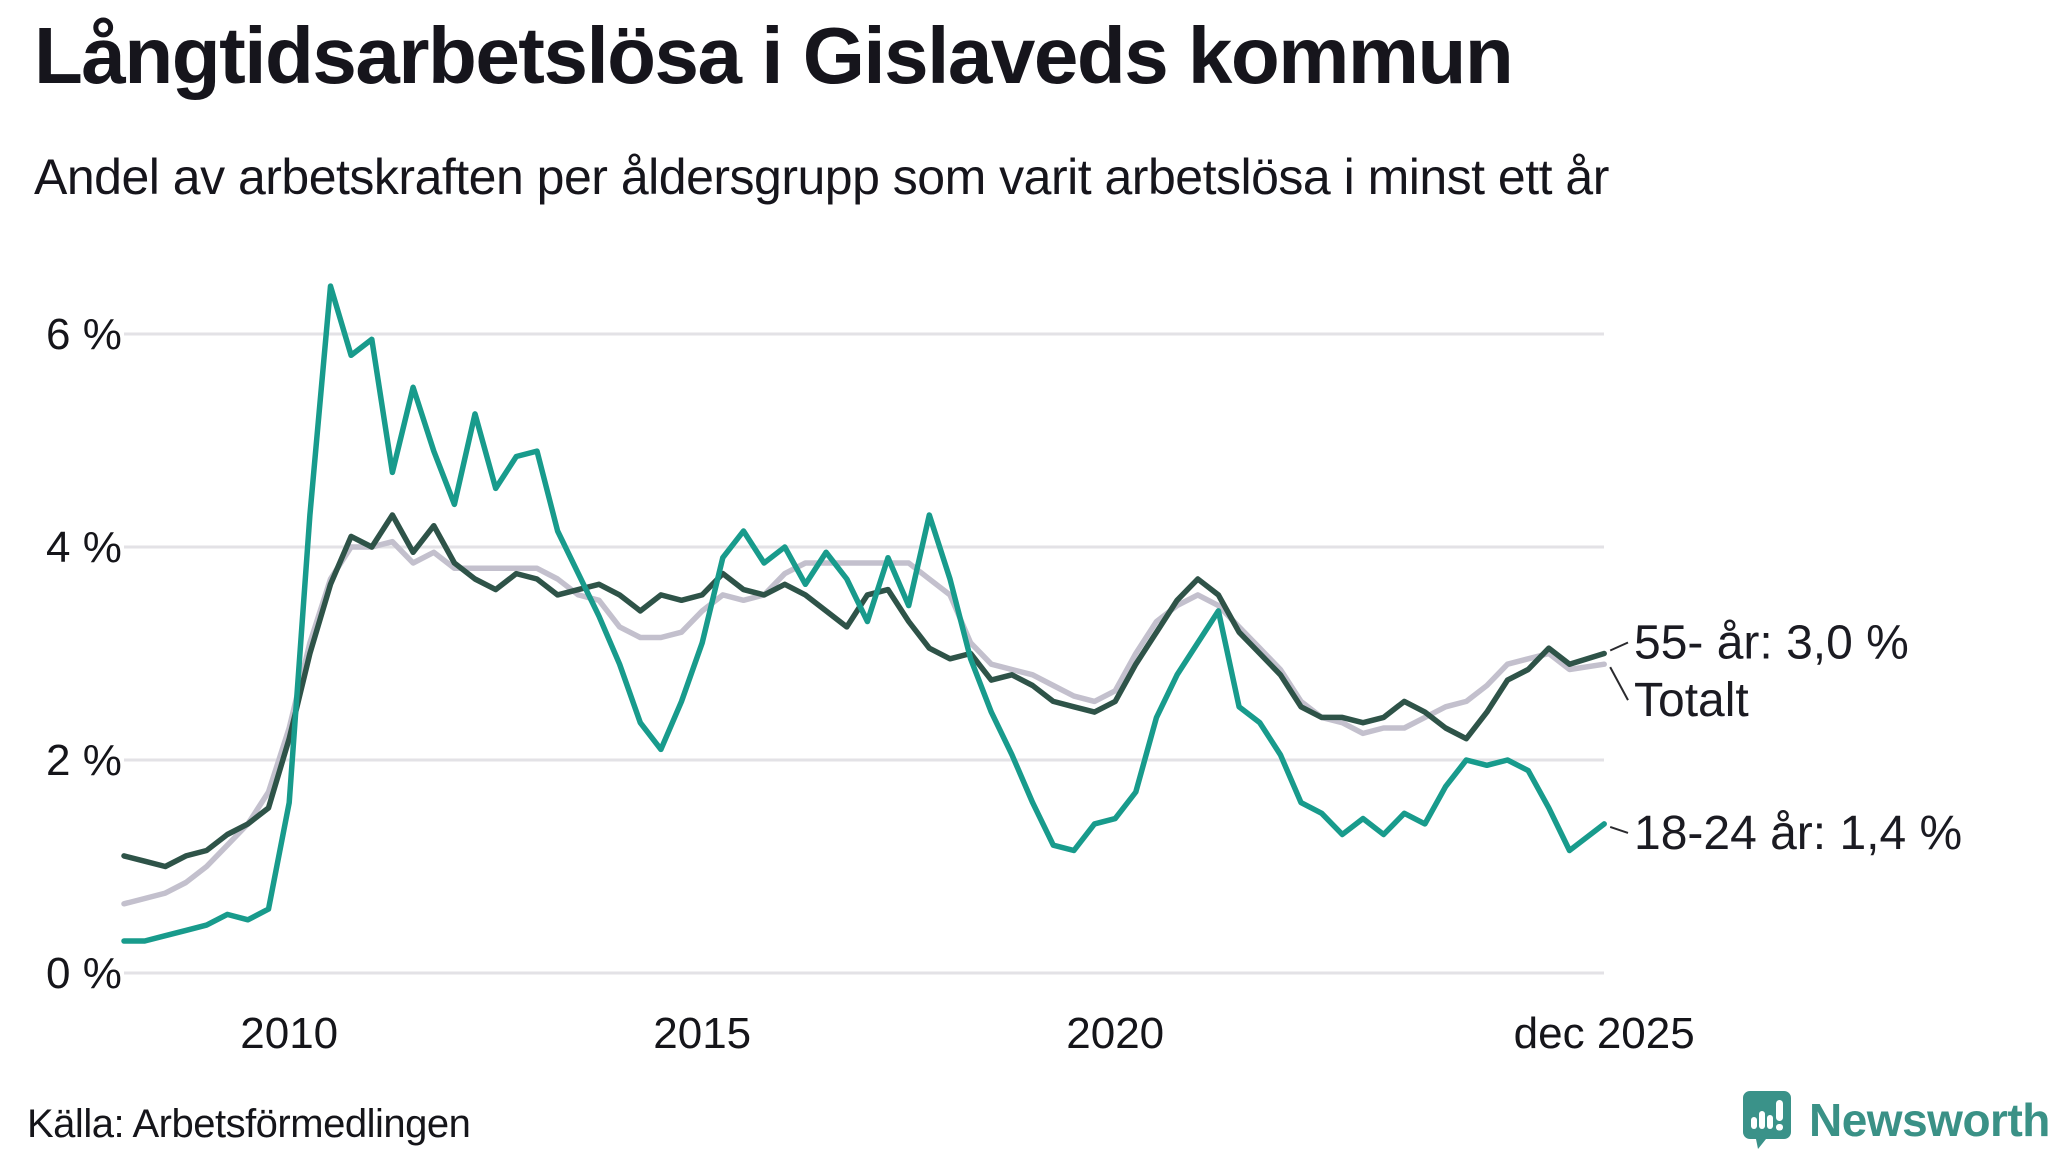  What do you see at coordinates (702, 1033) in the screenshot?
I see `x-tick-label: 2015` at bounding box center [702, 1033].